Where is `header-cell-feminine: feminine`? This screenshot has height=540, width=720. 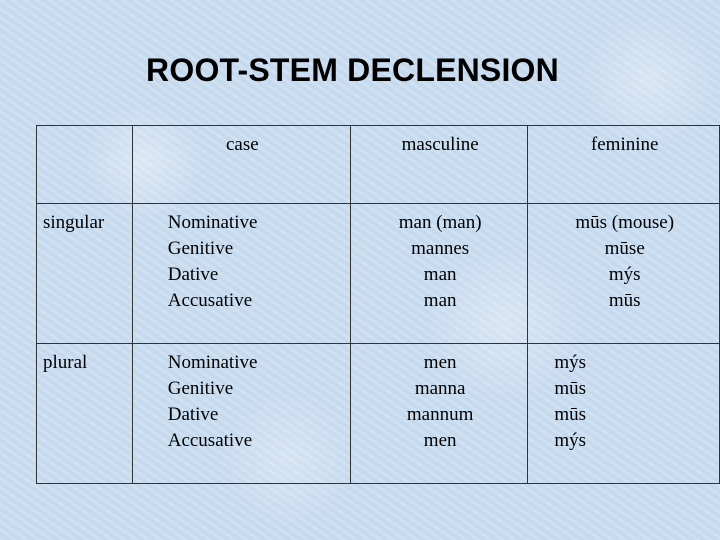
header-cell-feminine: feminine is located at coordinates (623, 164).